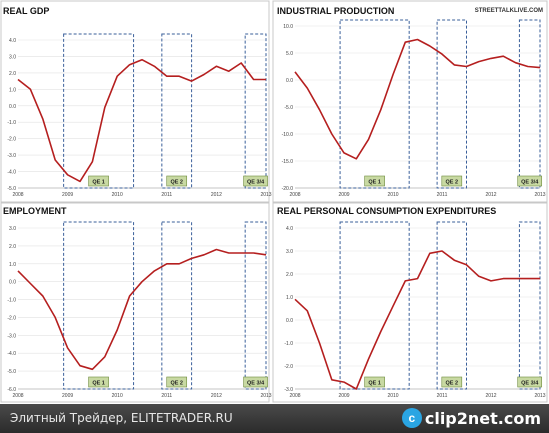 Image resolution: width=549 pixels, height=433 pixels. I want to click on y-tick-label: 10.0, so click(288, 27).